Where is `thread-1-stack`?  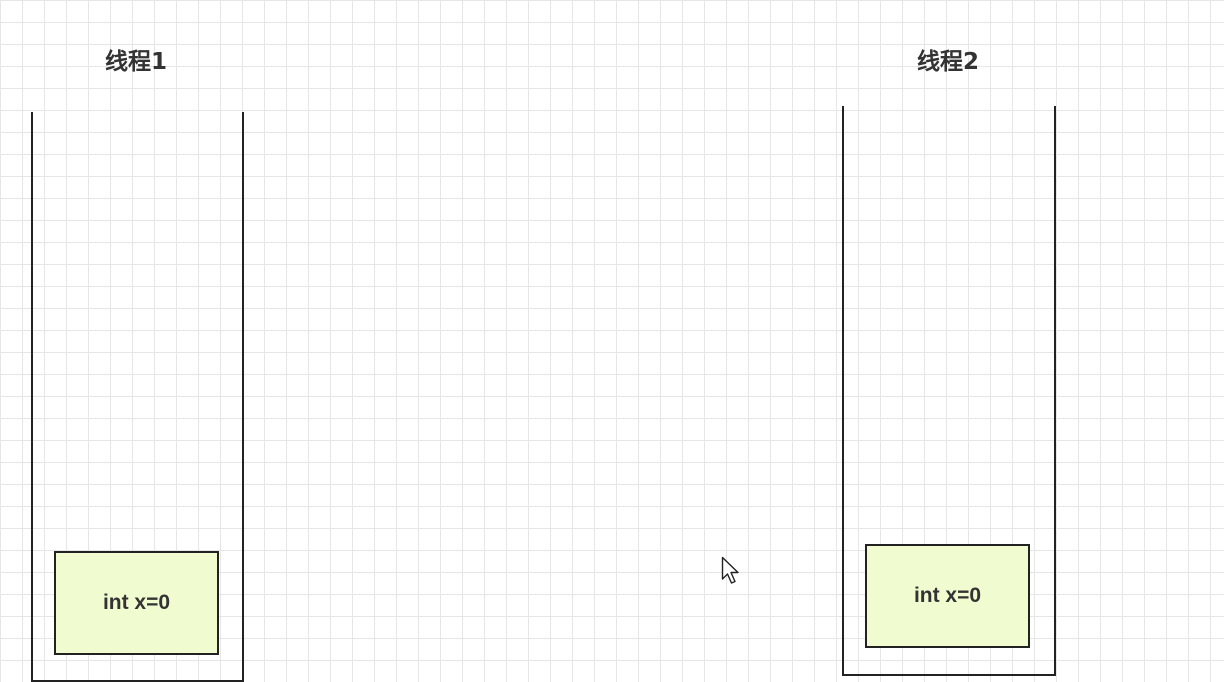
thread-1-stack is located at coordinates (137, 397).